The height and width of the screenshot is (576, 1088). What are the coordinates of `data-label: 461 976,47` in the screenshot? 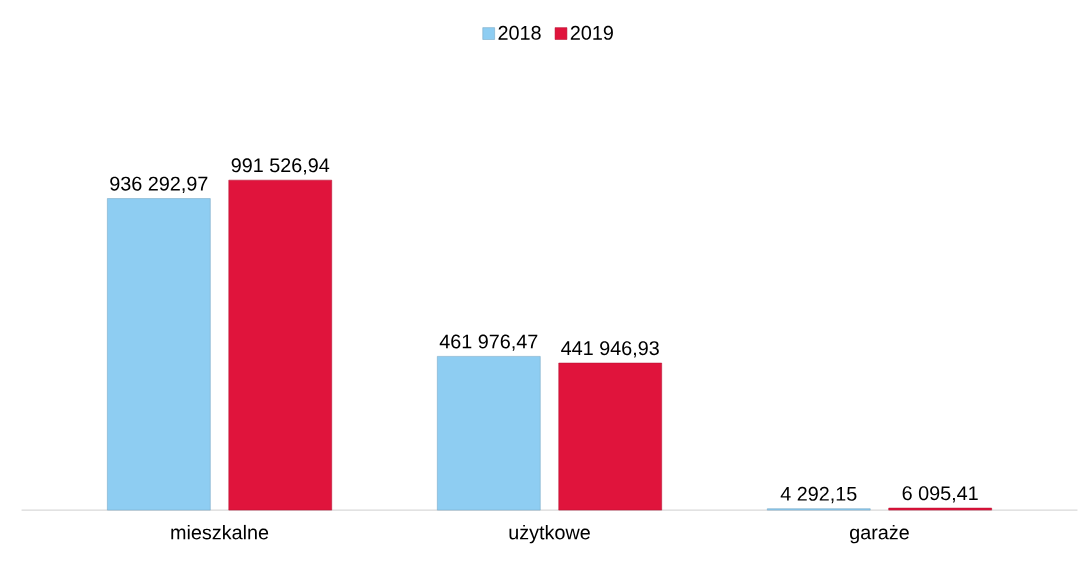 It's located at (488, 342).